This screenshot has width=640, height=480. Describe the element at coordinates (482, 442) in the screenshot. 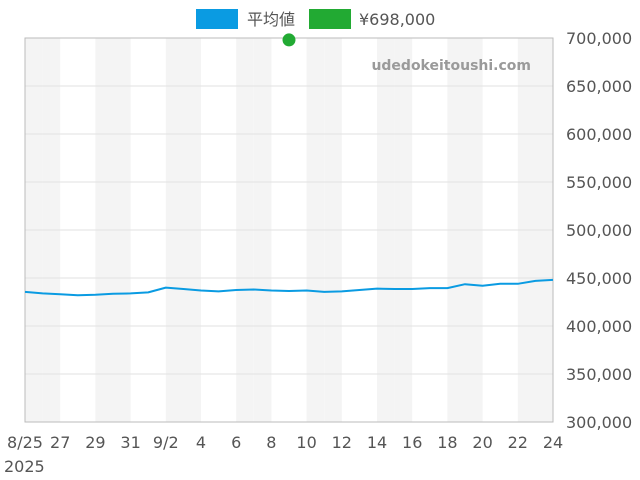

I see `x-tick-label: 20` at that location.